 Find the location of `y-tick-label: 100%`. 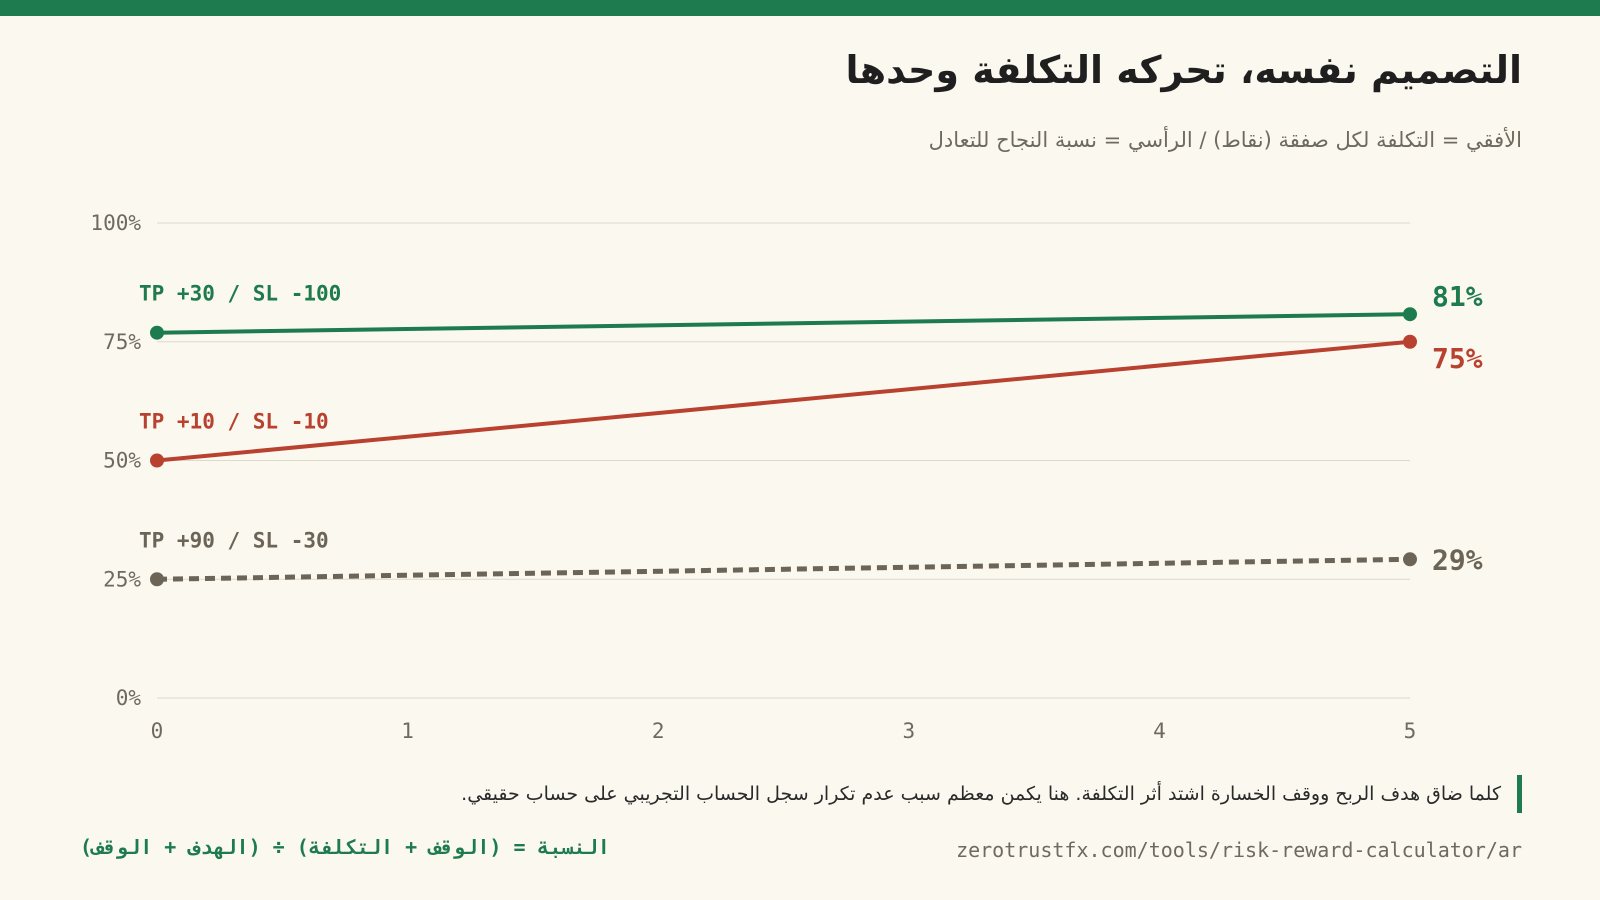

y-tick-label: 100% is located at coordinates (115, 223).